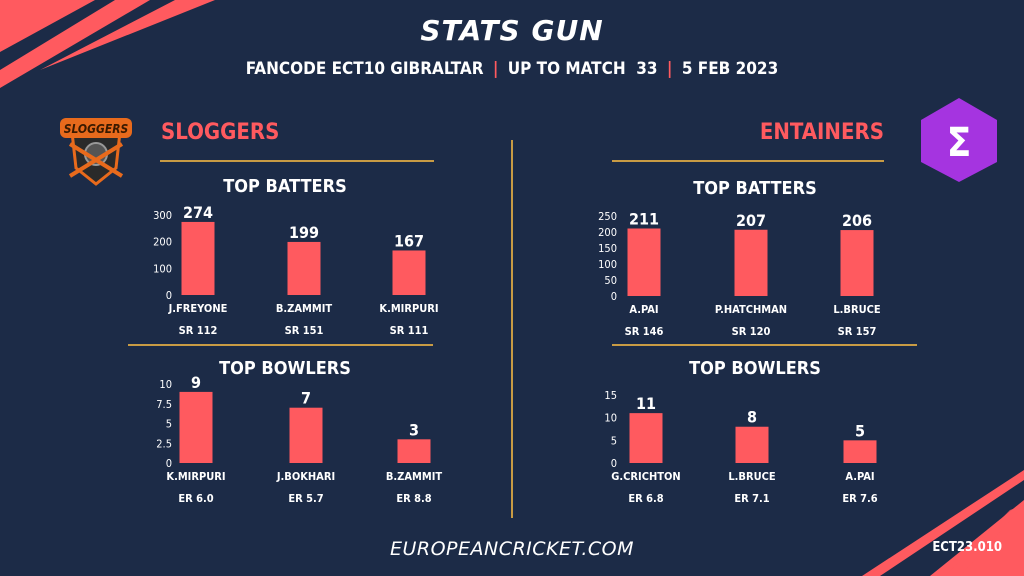  I want to click on y-tick-label: 7.5, so click(164, 404).